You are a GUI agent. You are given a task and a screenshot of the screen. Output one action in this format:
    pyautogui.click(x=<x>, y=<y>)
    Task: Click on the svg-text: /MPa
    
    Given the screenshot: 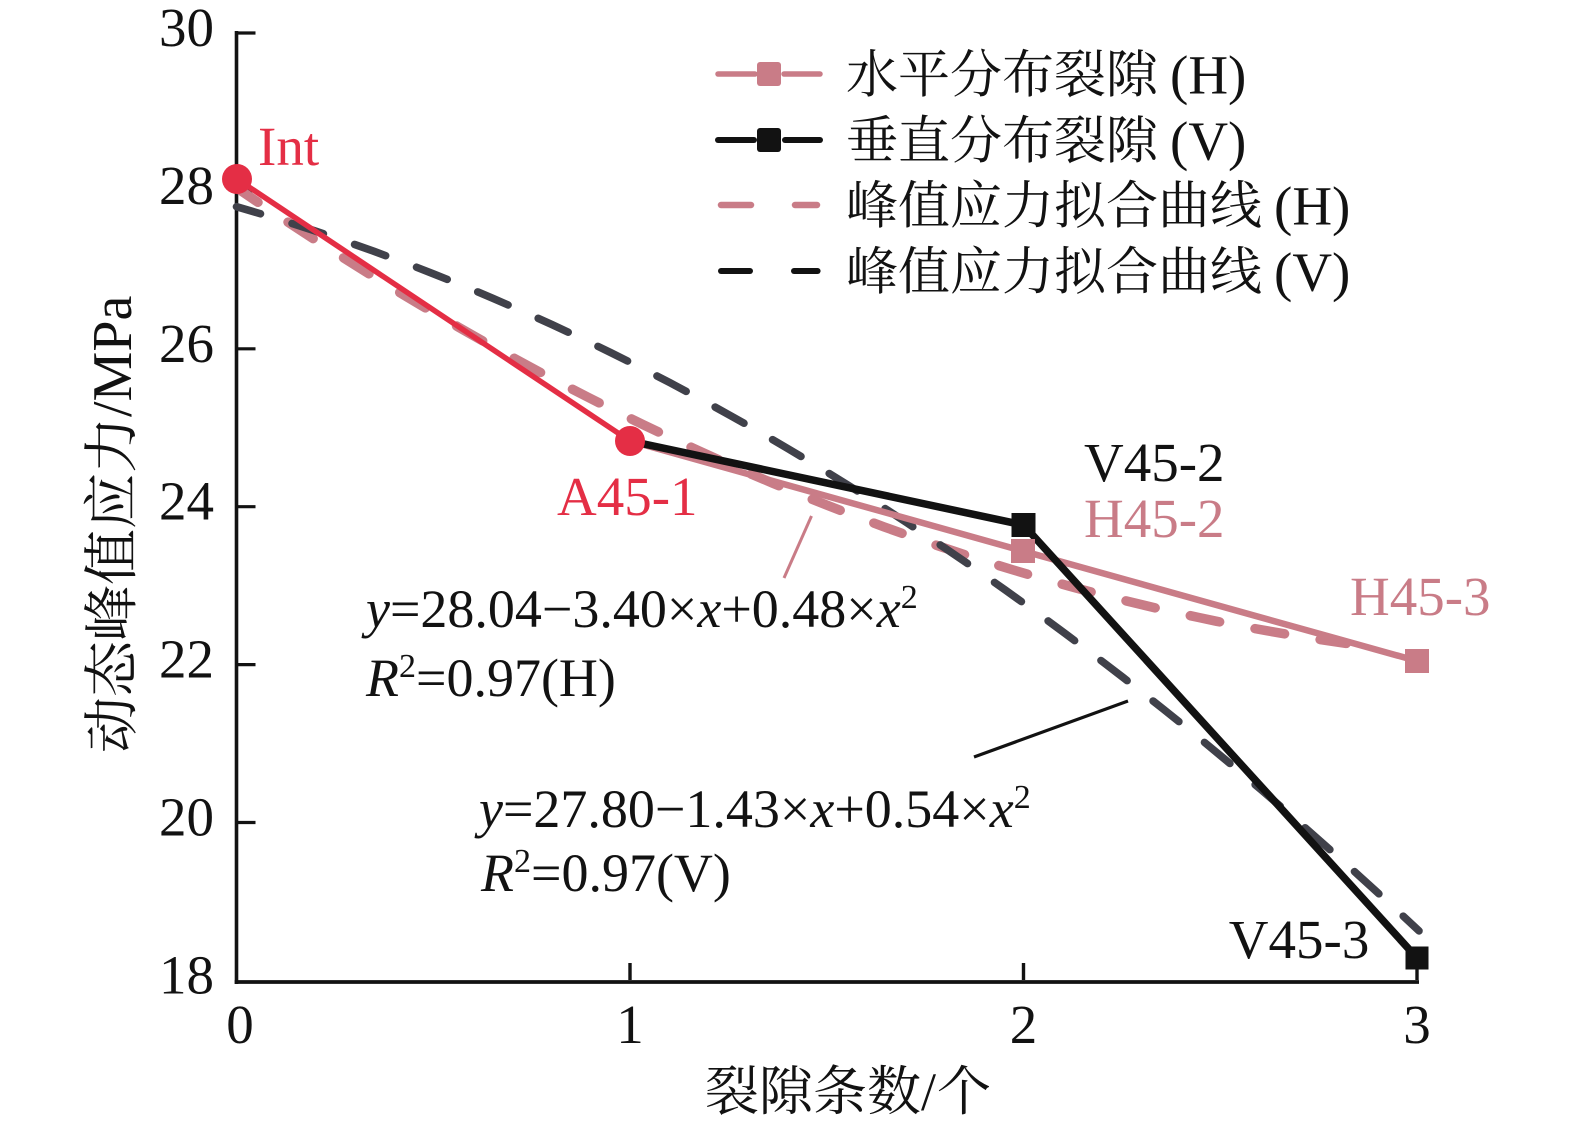 What is the action you would take?
    pyautogui.click(x=113, y=356)
    